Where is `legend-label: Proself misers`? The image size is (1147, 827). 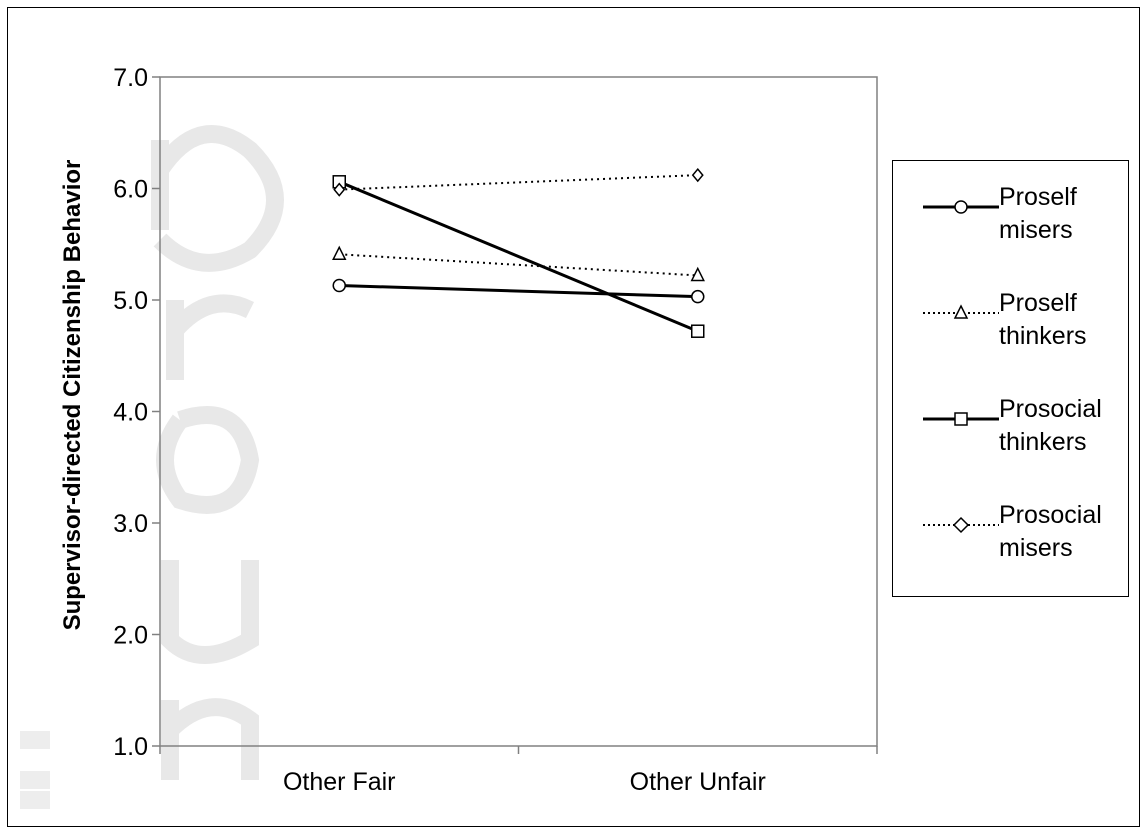
legend-label: Proself misers is located at coordinates (1038, 213).